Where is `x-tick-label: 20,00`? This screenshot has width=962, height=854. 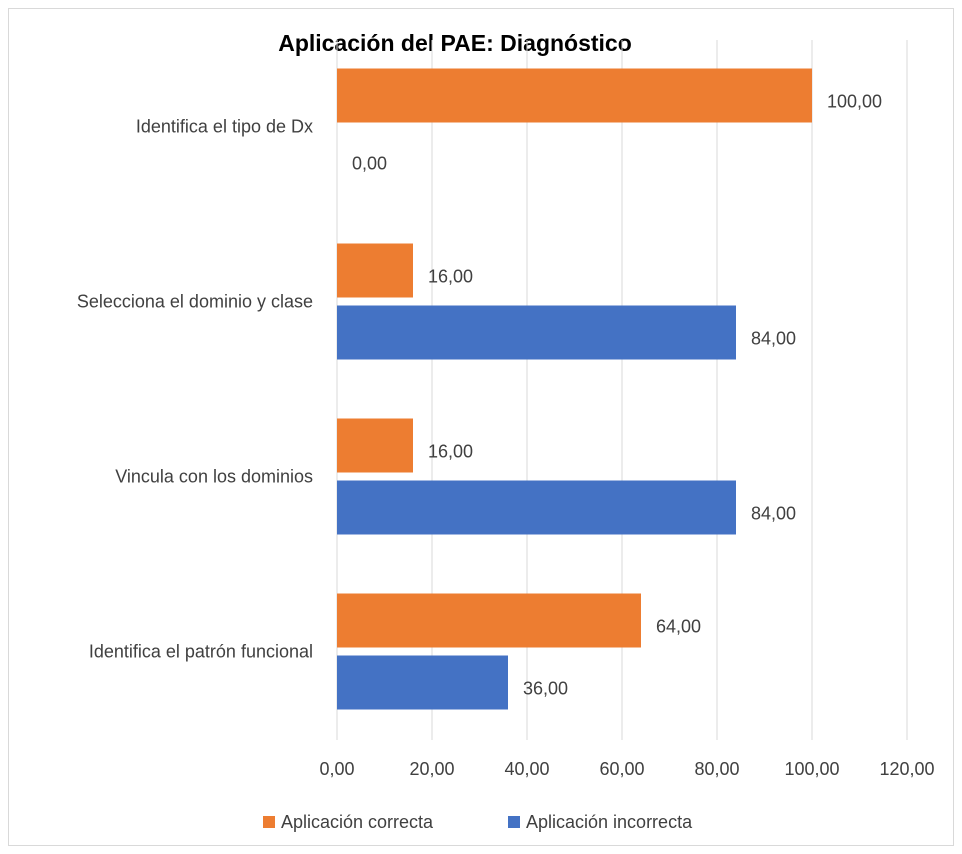
x-tick-label: 20,00 is located at coordinates (431, 769).